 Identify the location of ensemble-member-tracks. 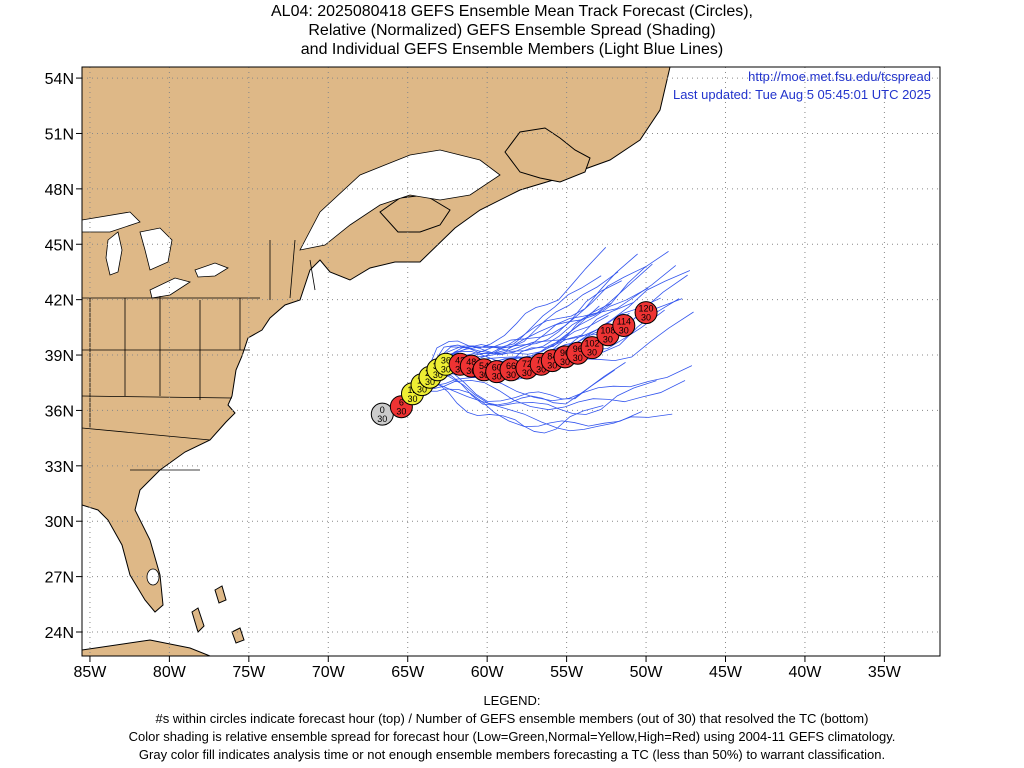
(553, 340).